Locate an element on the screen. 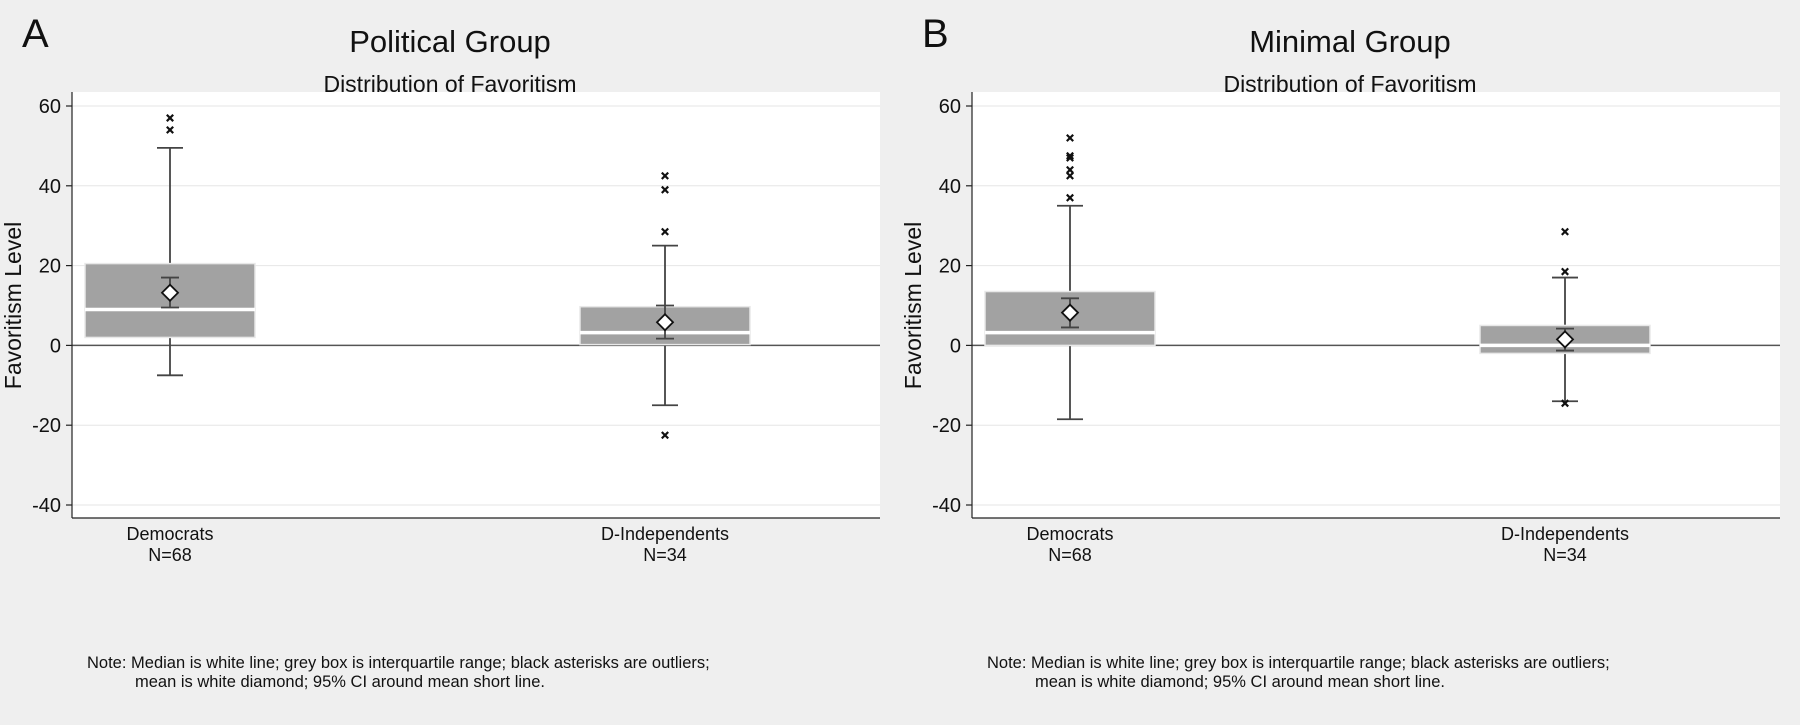  chart-title: Political Group is located at coordinates (450, 41).